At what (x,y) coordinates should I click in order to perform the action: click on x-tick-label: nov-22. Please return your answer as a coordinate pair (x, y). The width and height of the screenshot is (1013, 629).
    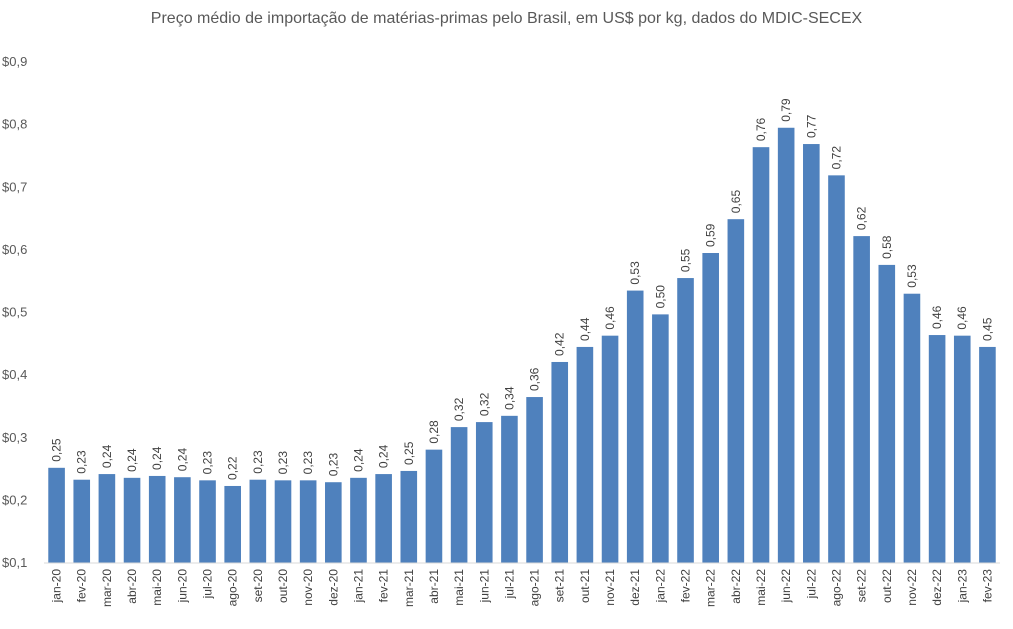
    Looking at the image, I should click on (912, 587).